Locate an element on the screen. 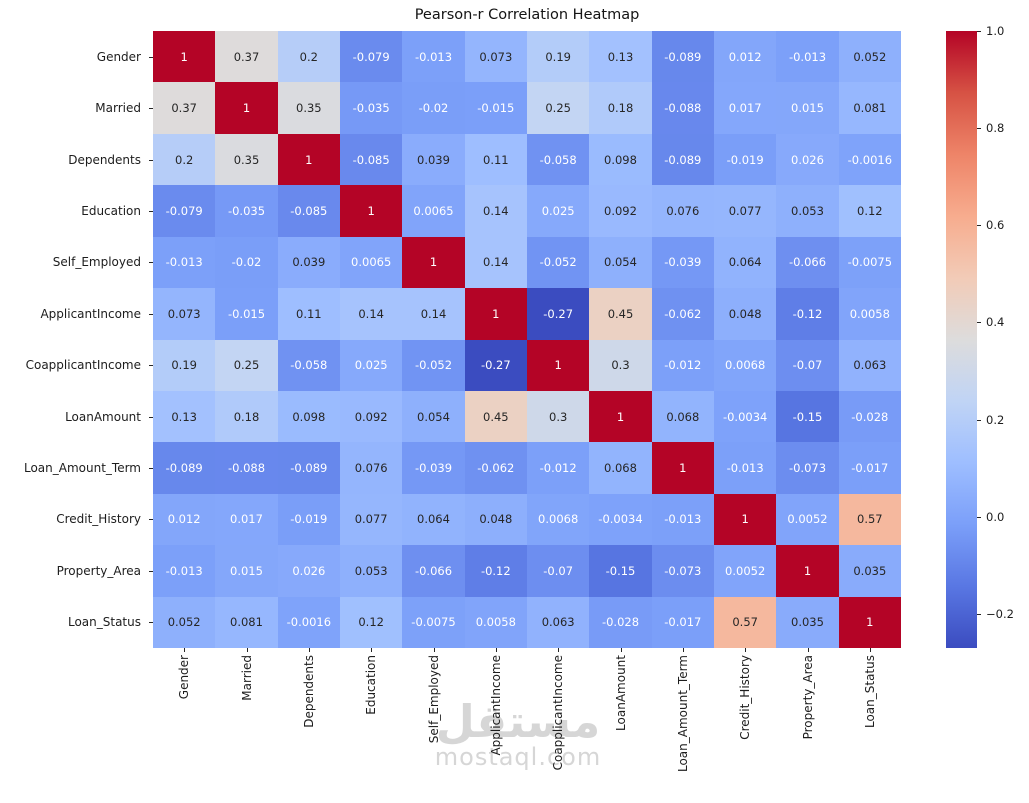  heatmap-cell: 0.039 is located at coordinates (308, 262).